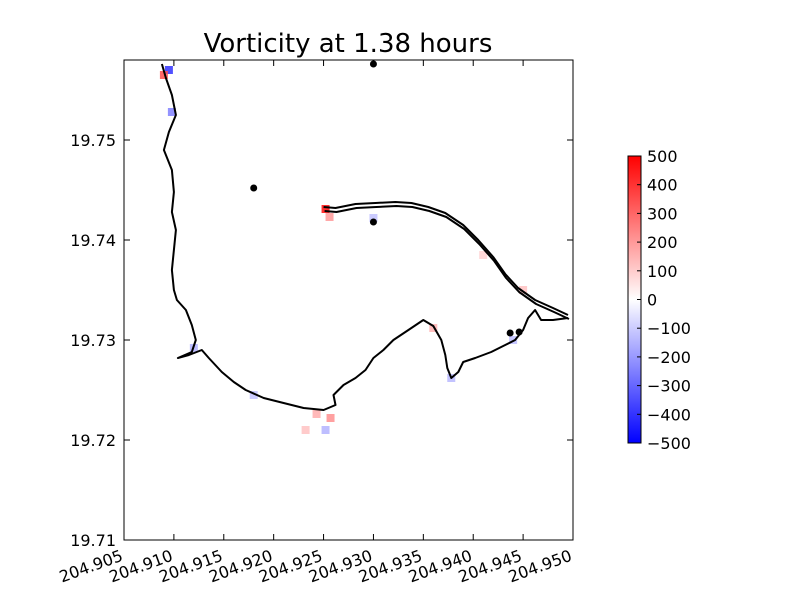 Image resolution: width=800 pixels, height=600 pixels. What do you see at coordinates (669, 443) in the screenshot?
I see `colorbar-tick-label: −500` at bounding box center [669, 443].